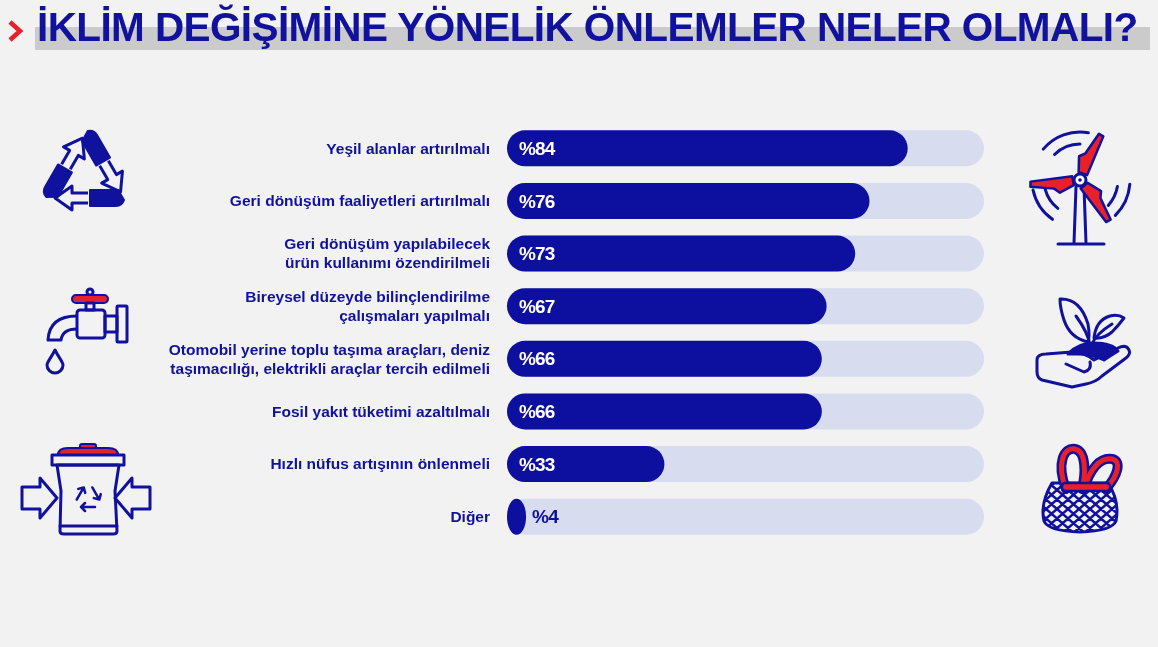  Describe the element at coordinates (329, 358) in the screenshot. I see `y-tick-label: Otomobil yerine toplu taşıma araçları, deniz taşımacılığı, elektrikli araçlar tercih edilmeli` at that location.